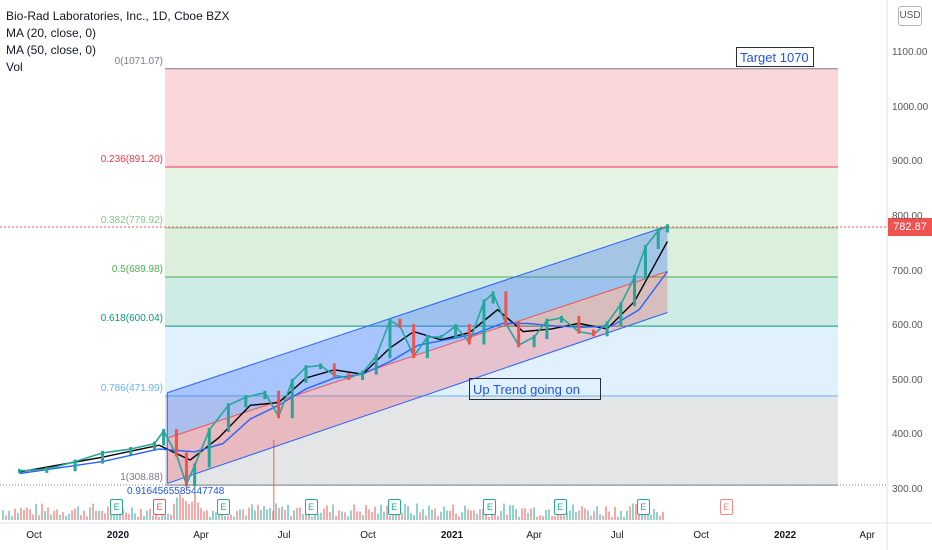 This screenshot has height=550, width=932. I want to click on y-tick-label: 600.00, so click(907, 326).